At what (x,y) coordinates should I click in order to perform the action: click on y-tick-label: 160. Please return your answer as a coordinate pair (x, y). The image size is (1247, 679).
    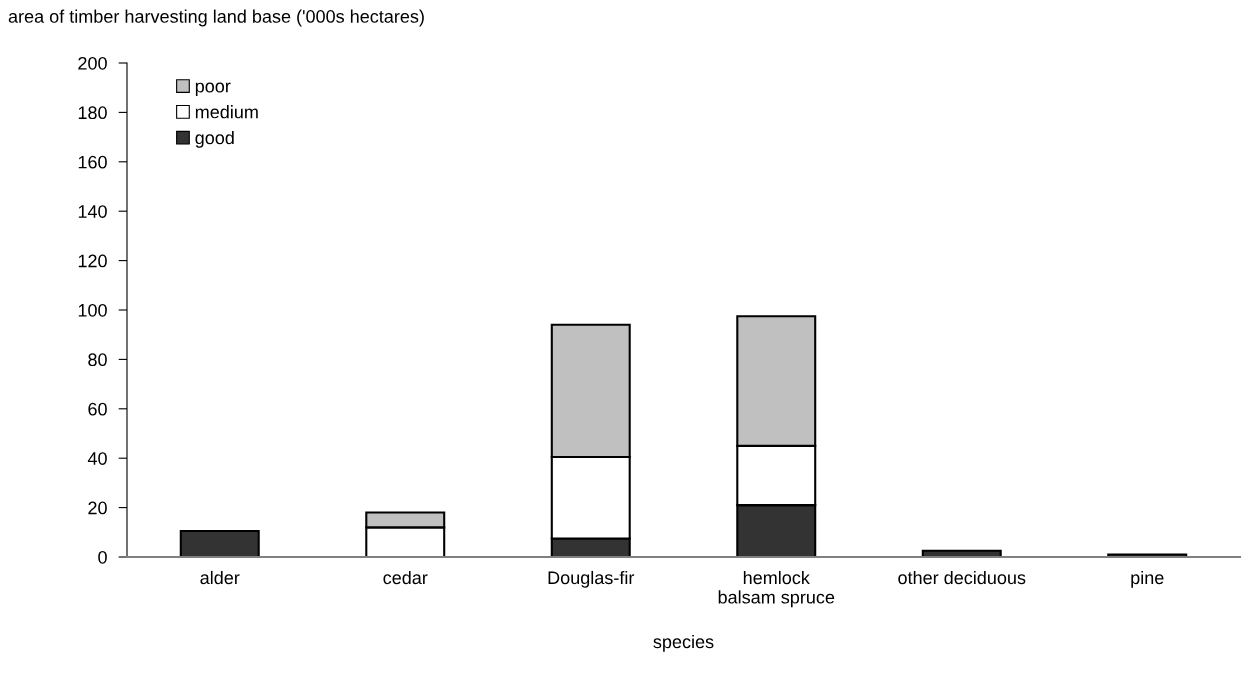
    Looking at the image, I should click on (92, 162).